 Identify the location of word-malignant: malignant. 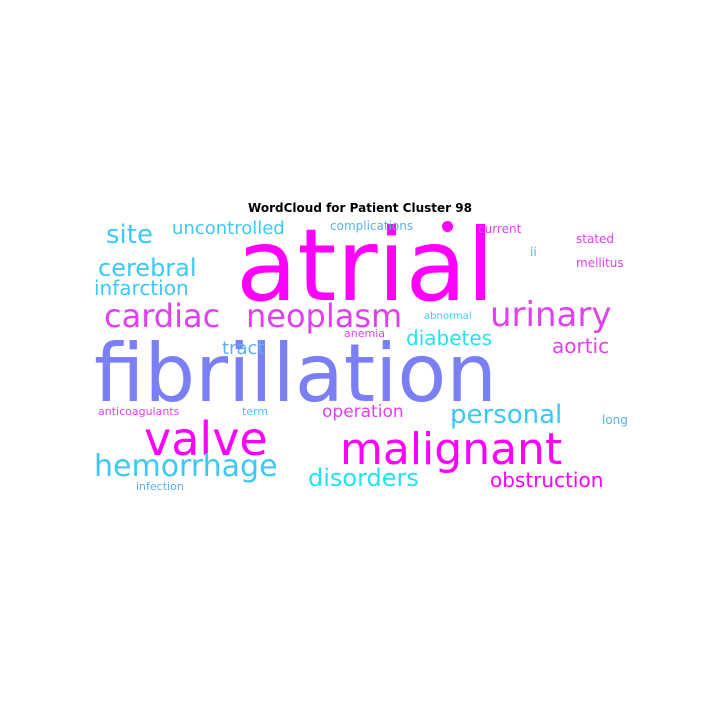
(451, 449).